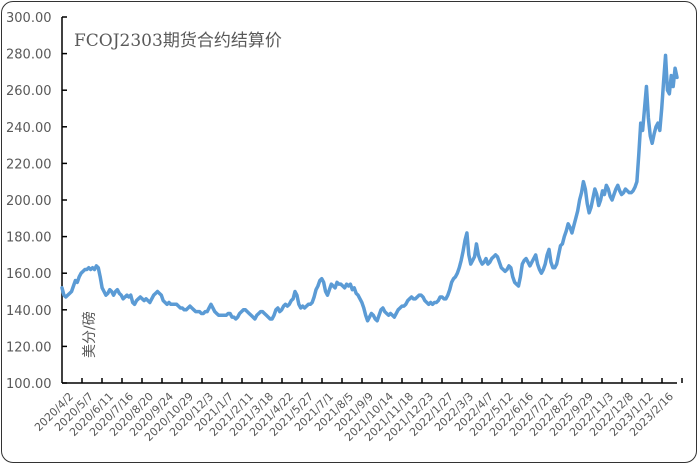  Describe the element at coordinates (29, 164) in the screenshot. I see `y-tick-label: 220.00` at that location.